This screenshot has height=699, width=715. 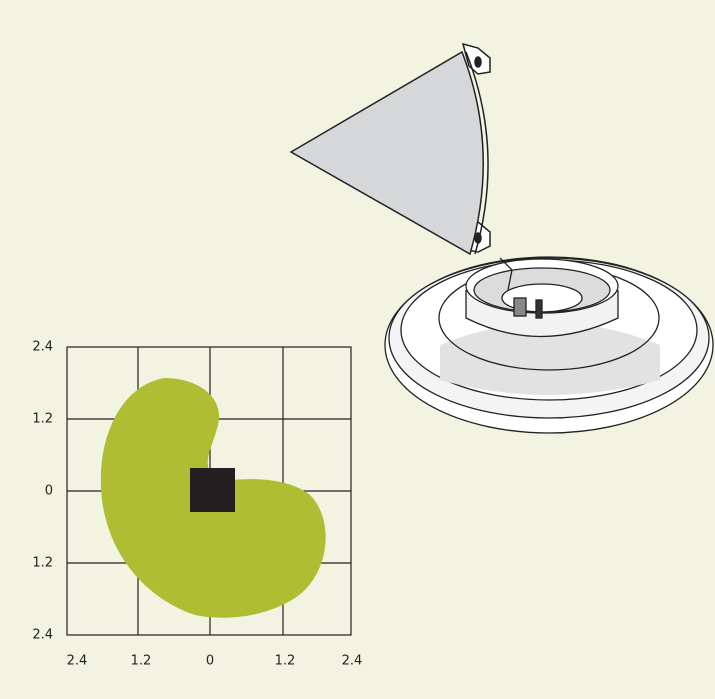 What do you see at coordinates (49, 491) in the screenshot?
I see `y-label: 0` at bounding box center [49, 491].